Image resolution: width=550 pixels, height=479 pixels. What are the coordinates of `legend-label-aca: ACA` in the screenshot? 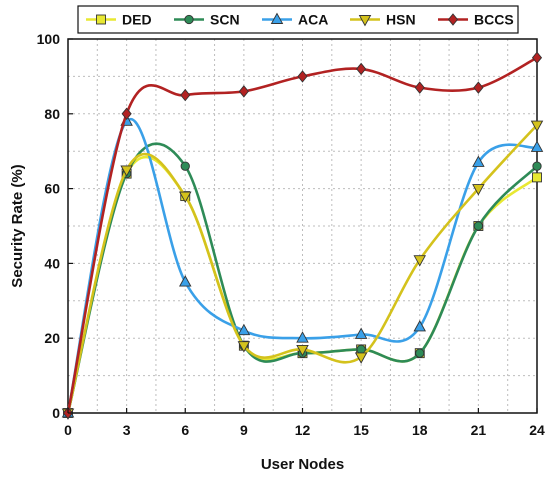 It's located at (313, 20).